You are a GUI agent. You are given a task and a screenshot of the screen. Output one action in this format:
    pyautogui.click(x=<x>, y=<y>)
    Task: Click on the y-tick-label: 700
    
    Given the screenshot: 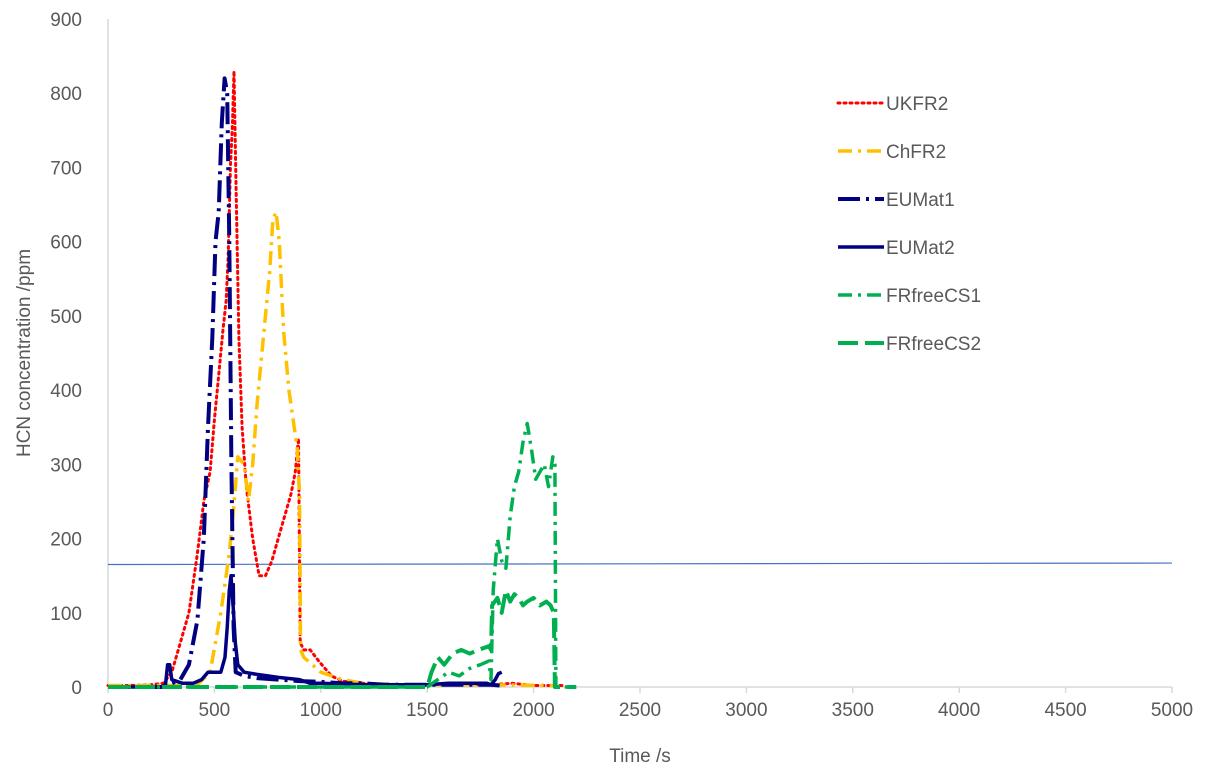 What is the action you would take?
    pyautogui.click(x=66, y=168)
    